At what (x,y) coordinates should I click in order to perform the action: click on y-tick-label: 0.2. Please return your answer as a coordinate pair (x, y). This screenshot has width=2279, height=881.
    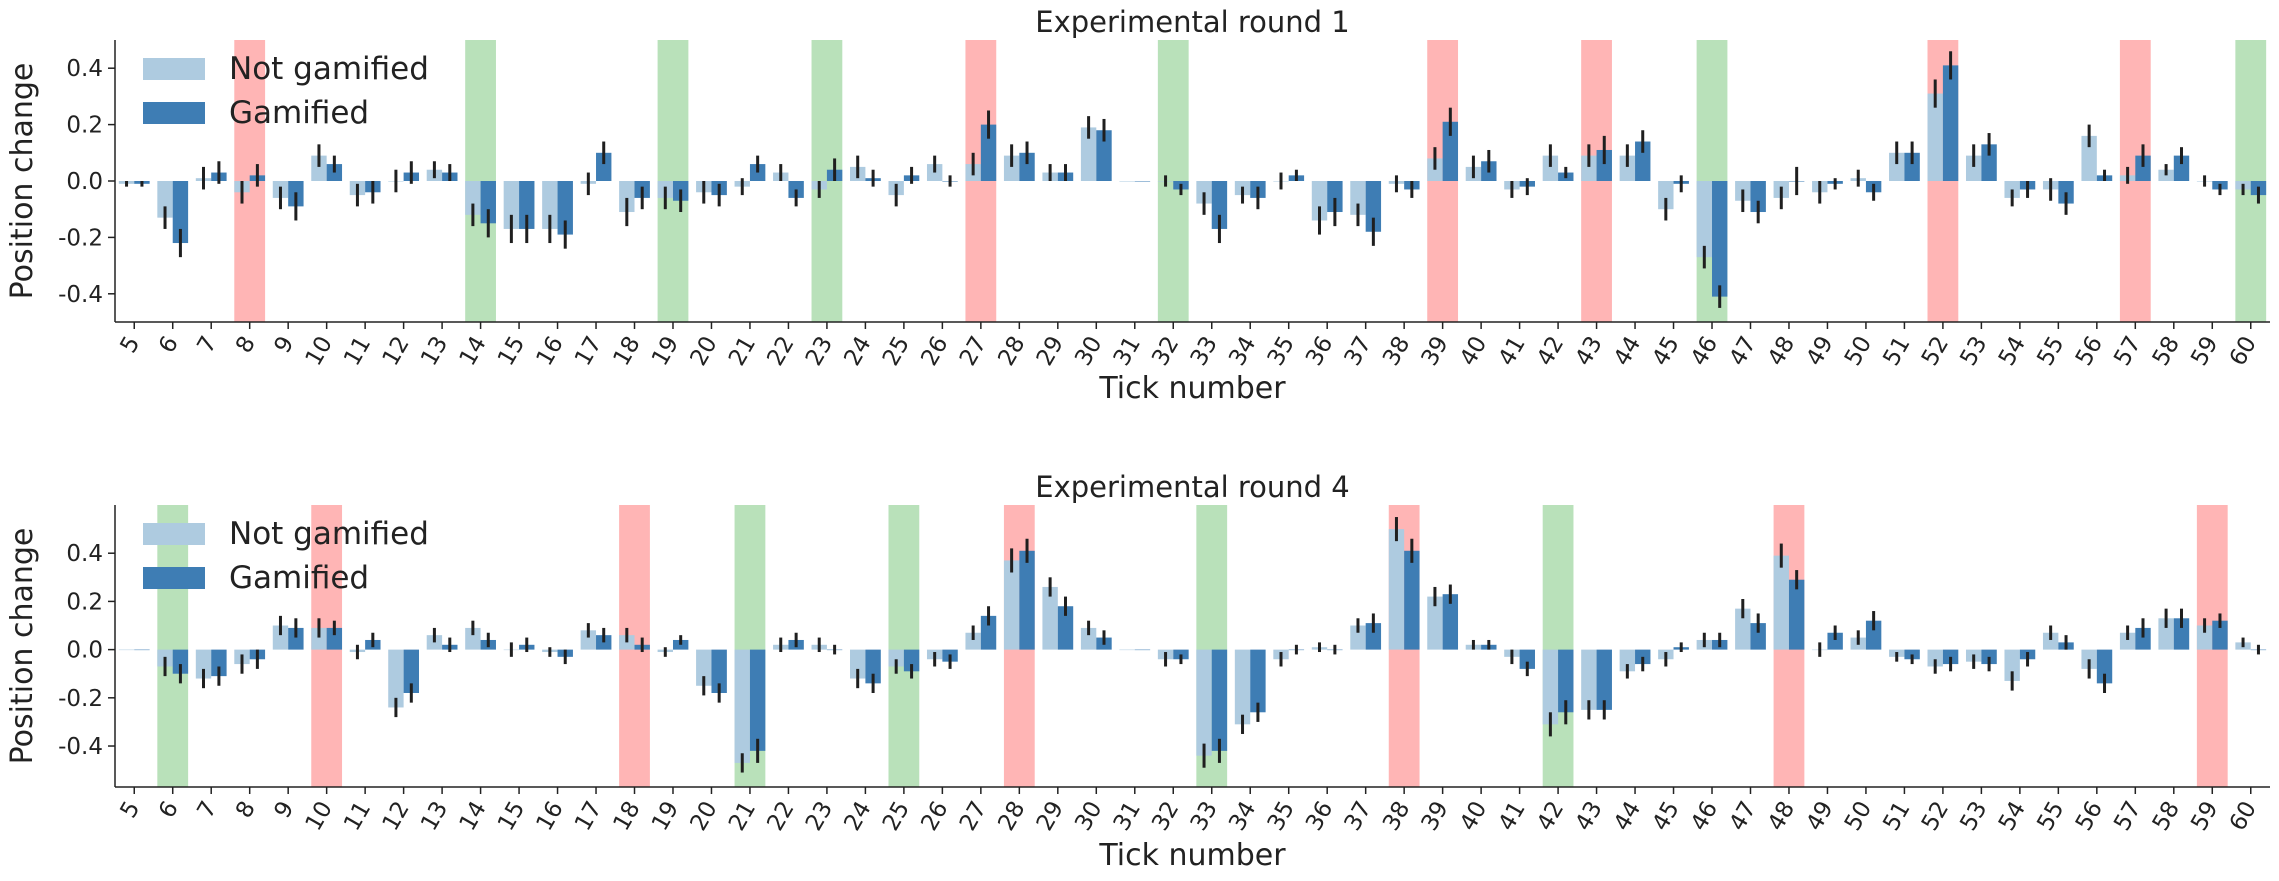
    Looking at the image, I should click on (84, 126).